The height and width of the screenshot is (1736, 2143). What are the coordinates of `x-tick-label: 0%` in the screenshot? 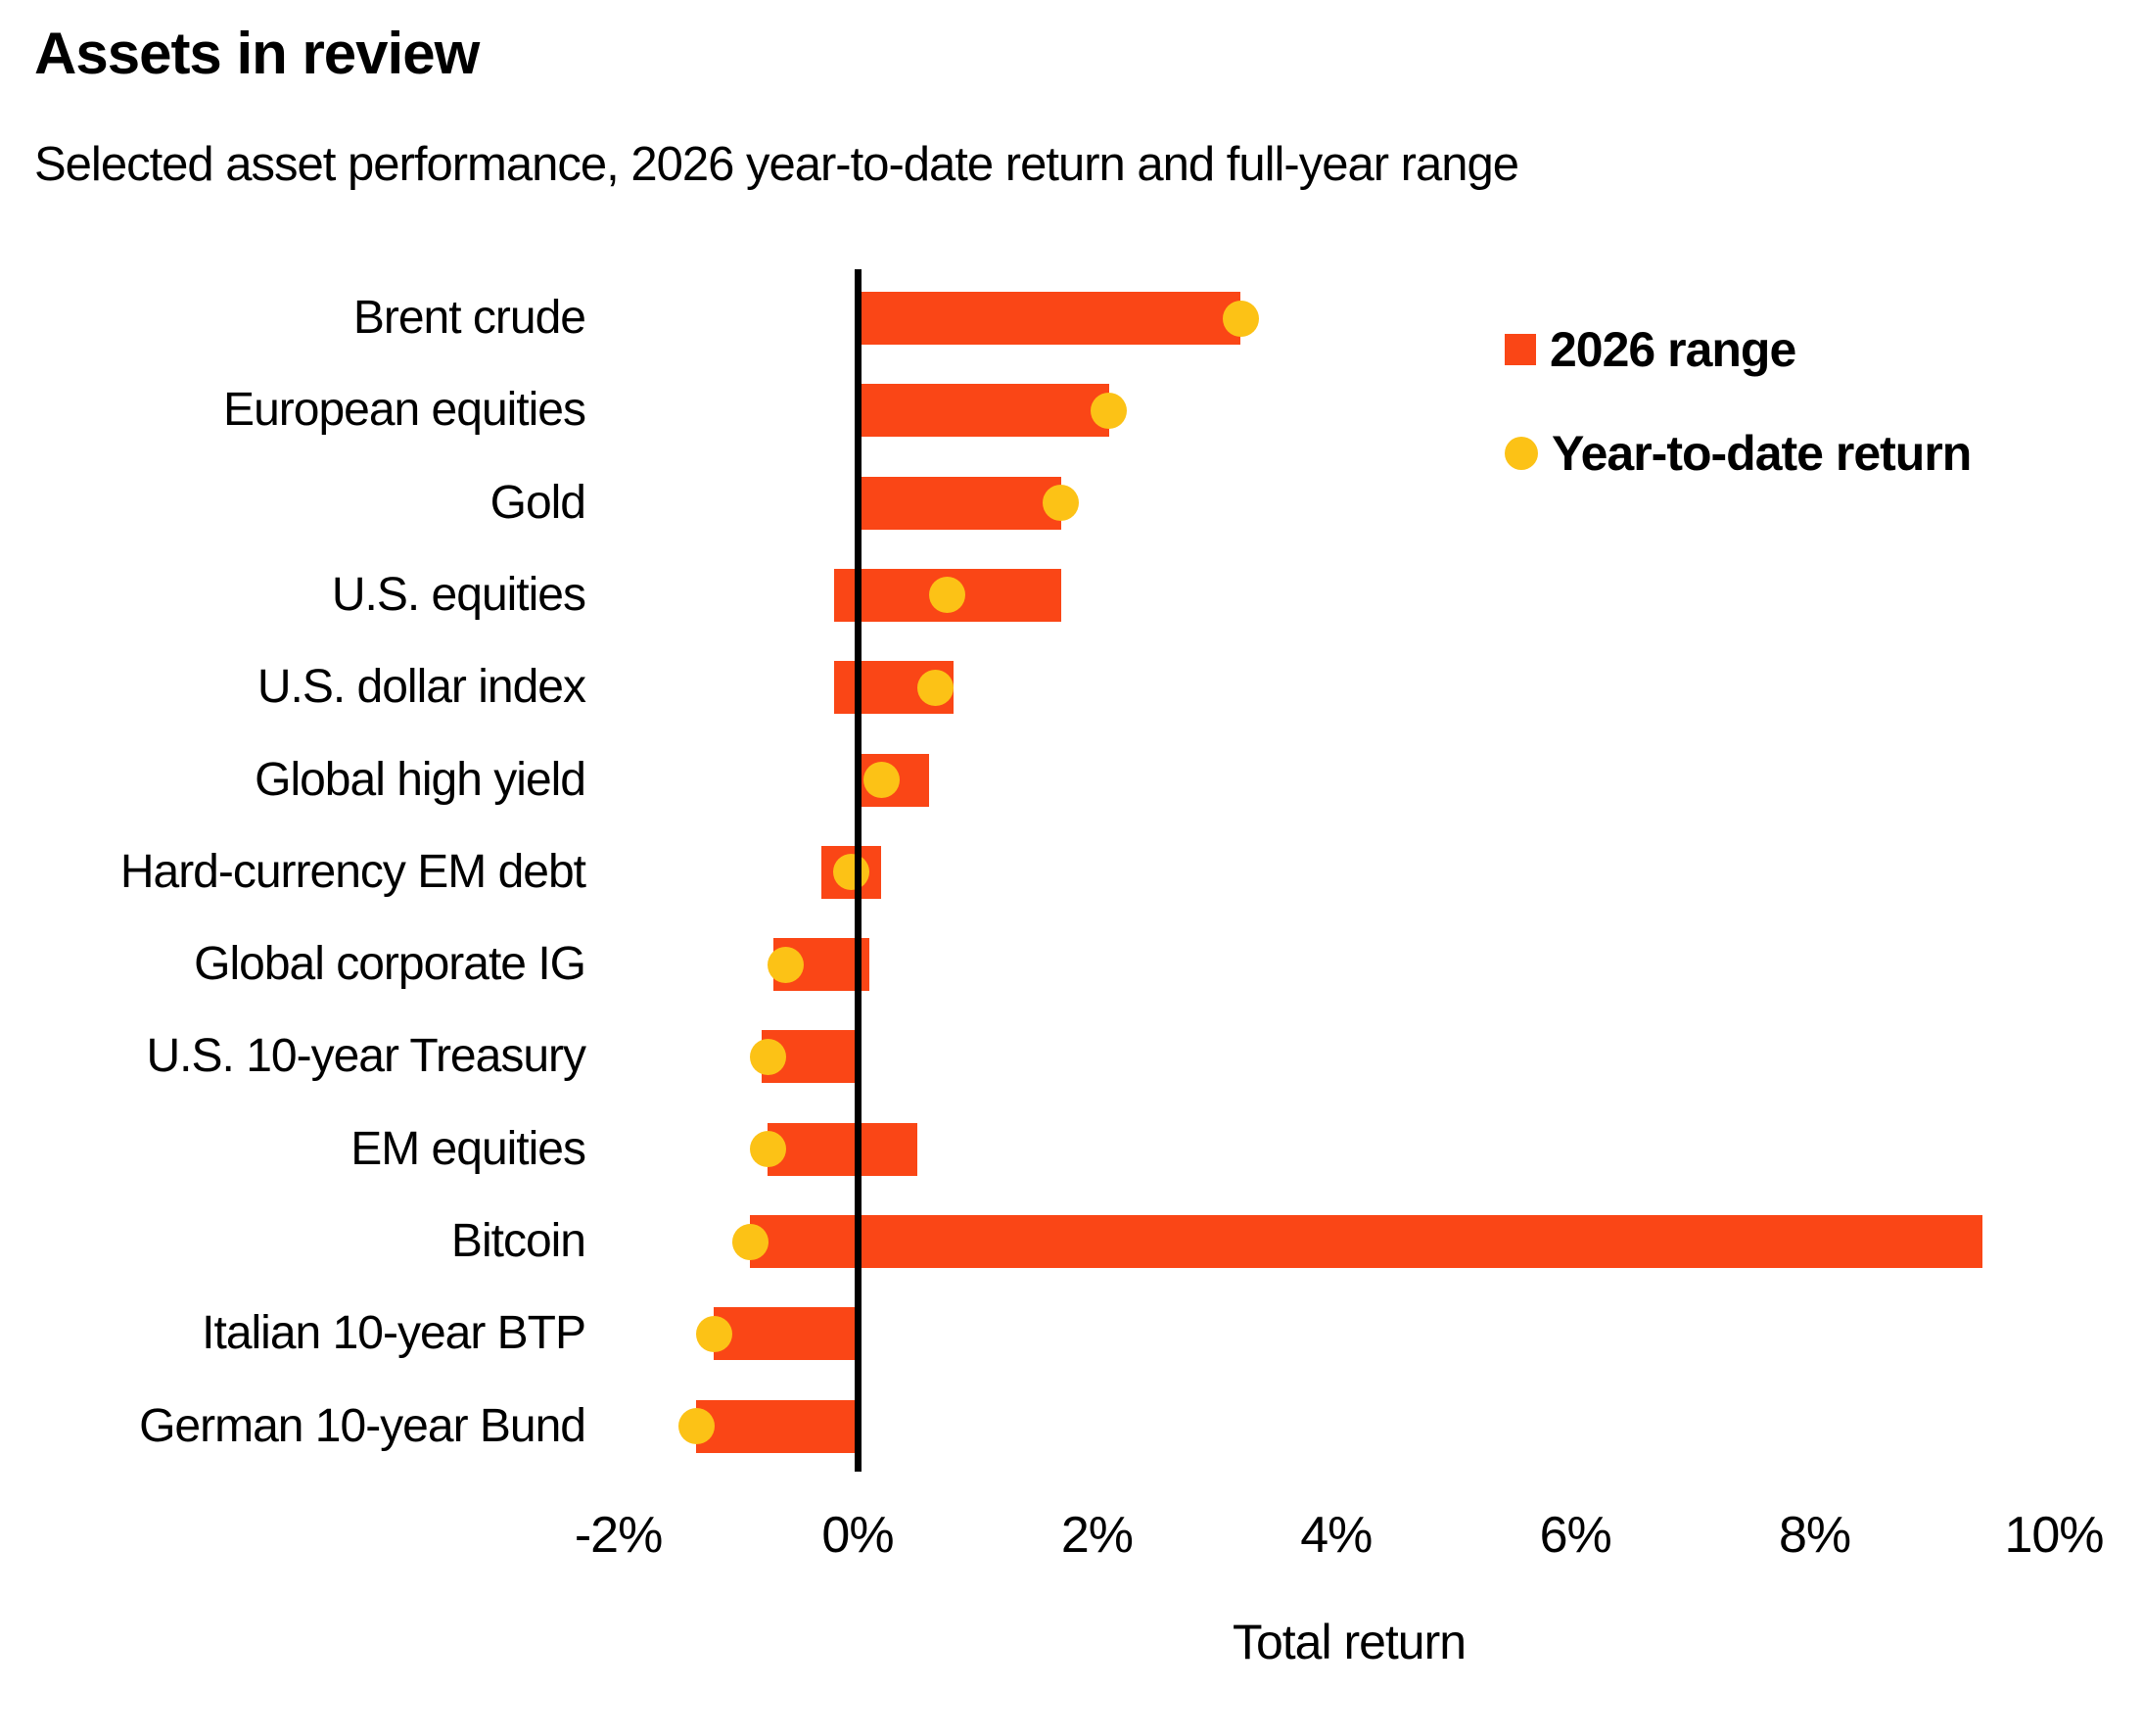 It's located at (857, 1535).